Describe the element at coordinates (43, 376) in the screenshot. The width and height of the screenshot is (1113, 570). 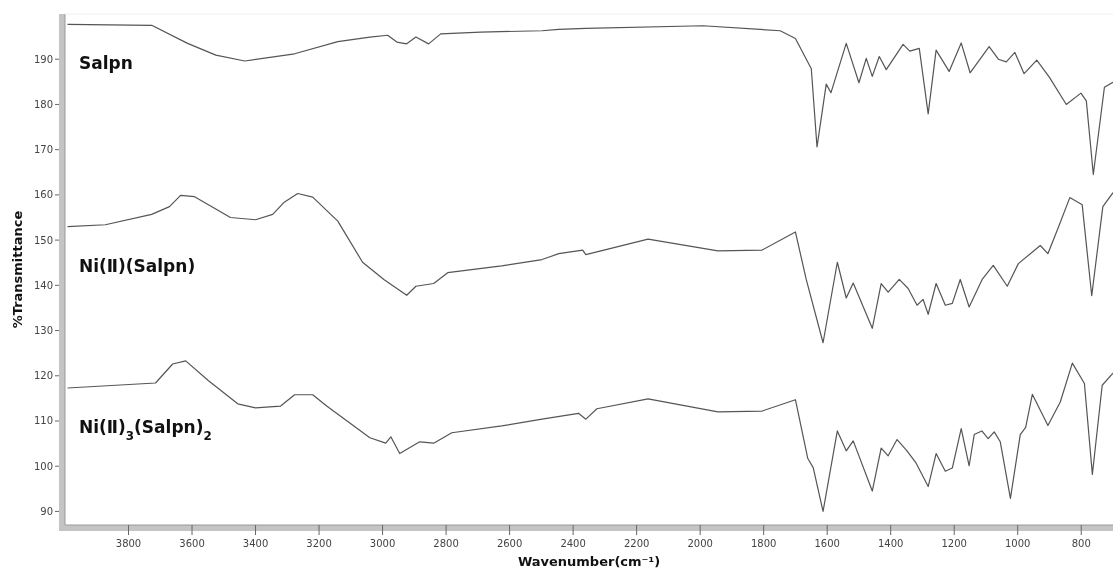
I see `y-tick-label: 120` at that location.